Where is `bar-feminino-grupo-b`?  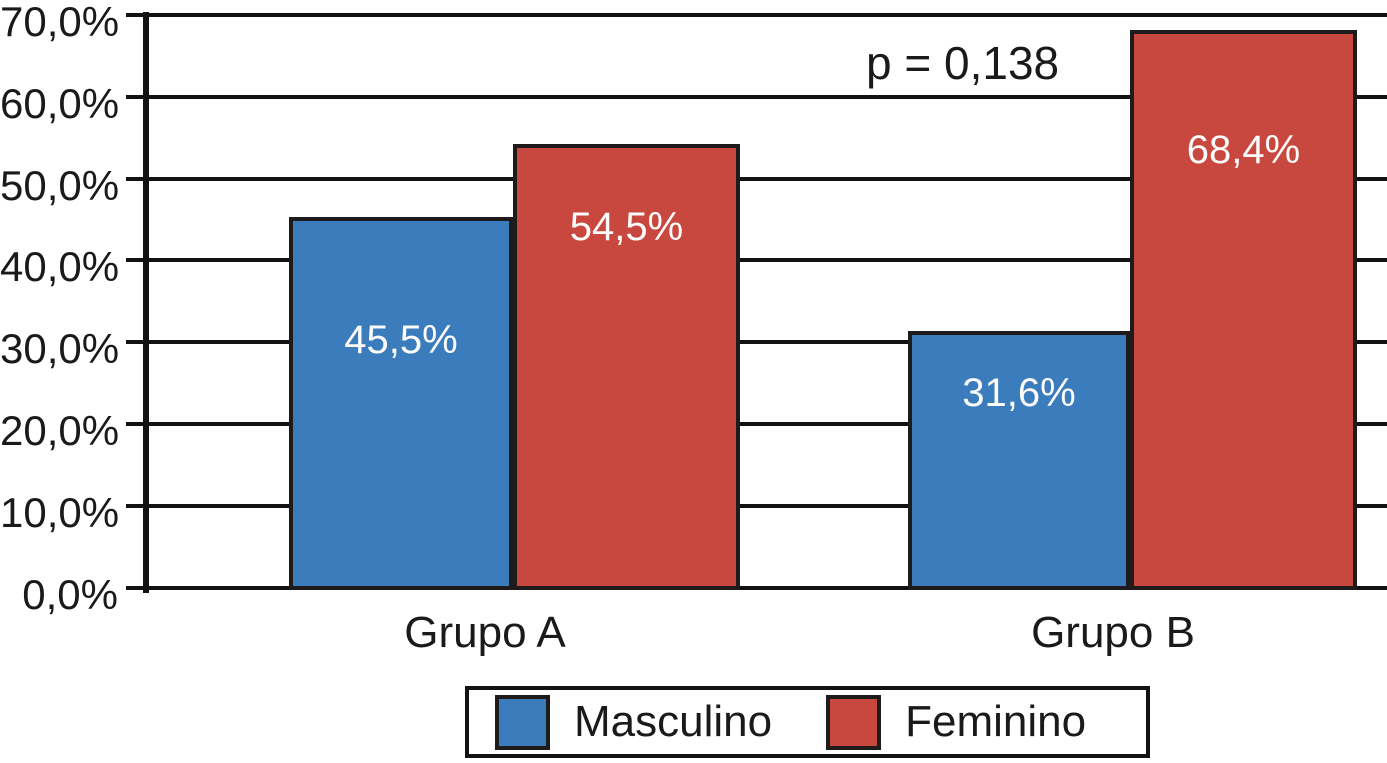 bar-feminino-grupo-b is located at coordinates (1243, 310).